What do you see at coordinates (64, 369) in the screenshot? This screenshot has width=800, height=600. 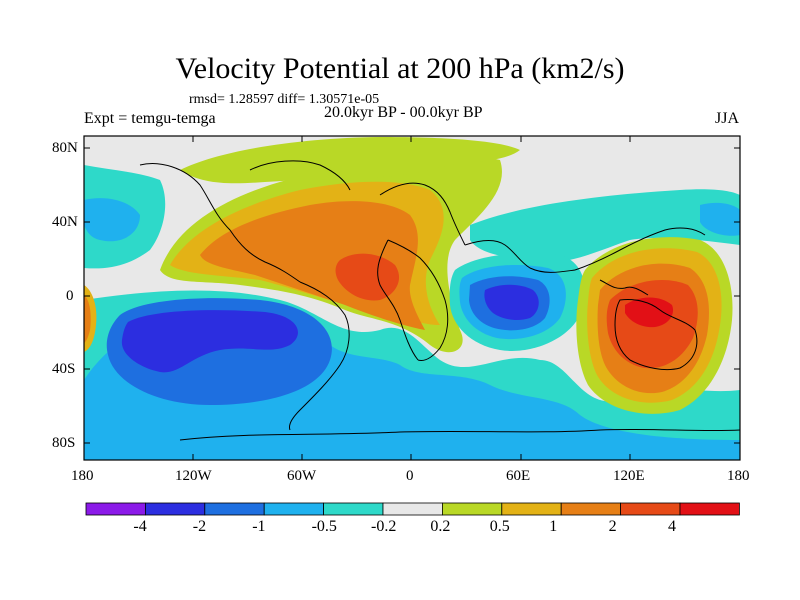 I see `lat-label-40s: 40S` at bounding box center [64, 369].